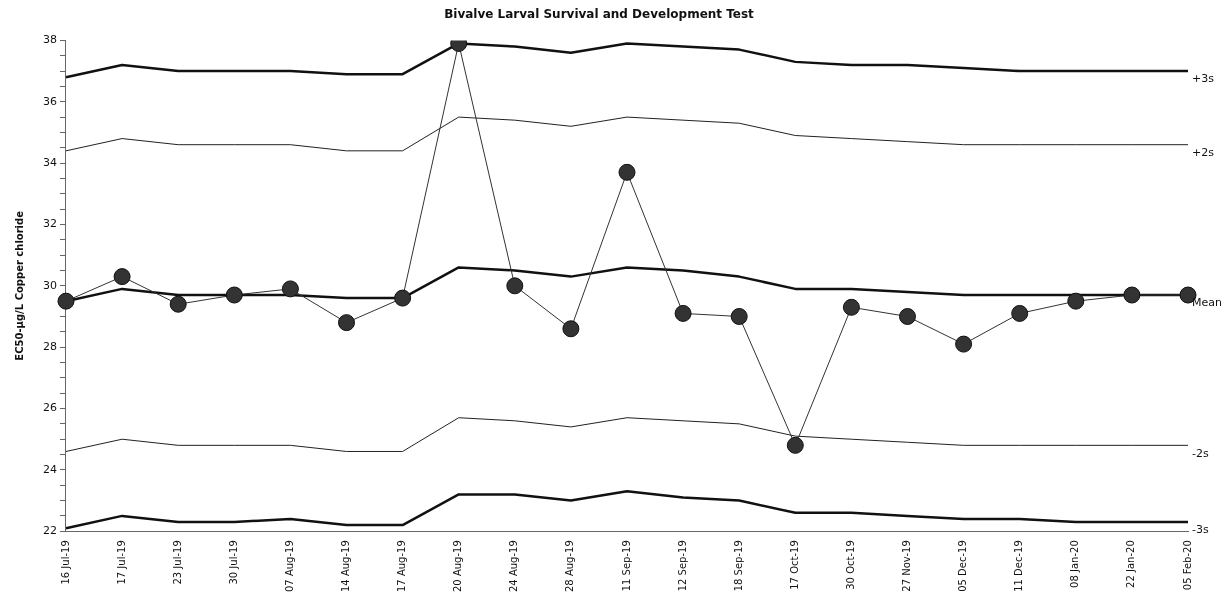  What do you see at coordinates (50, 408) in the screenshot?
I see `y-tick-label: 26` at bounding box center [50, 408].